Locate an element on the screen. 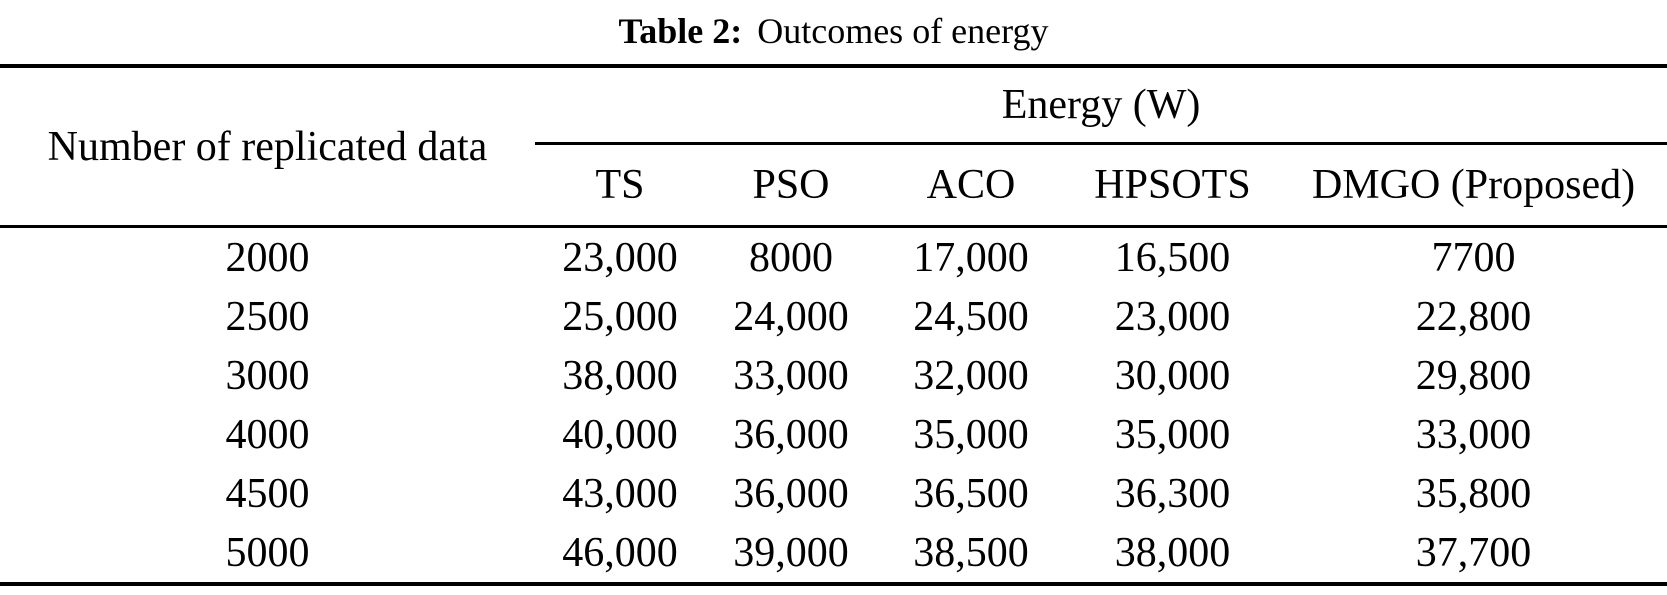 The width and height of the screenshot is (1667, 595). row-label: 4500 is located at coordinates (267, 493).